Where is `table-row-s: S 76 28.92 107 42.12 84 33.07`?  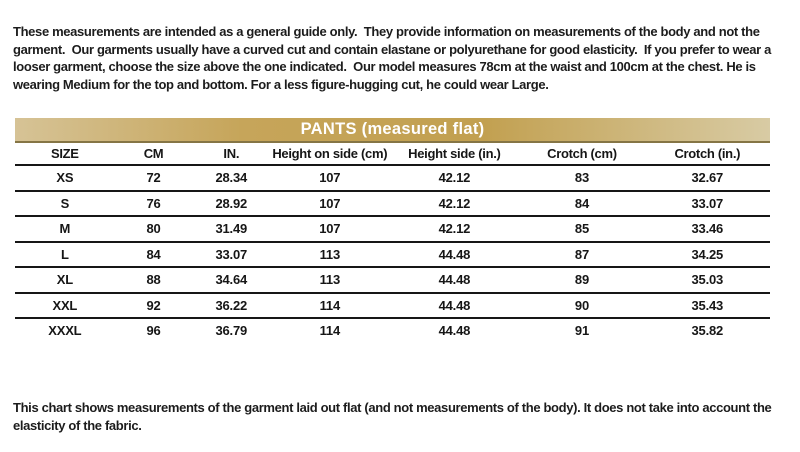 table-row-s: S 76 28.92 107 42.12 84 33.07 is located at coordinates (392, 203).